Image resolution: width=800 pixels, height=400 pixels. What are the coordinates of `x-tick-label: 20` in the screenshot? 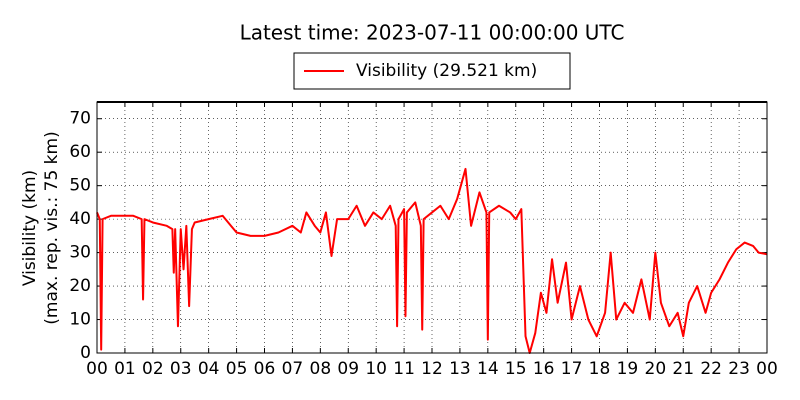 It's located at (656, 369).